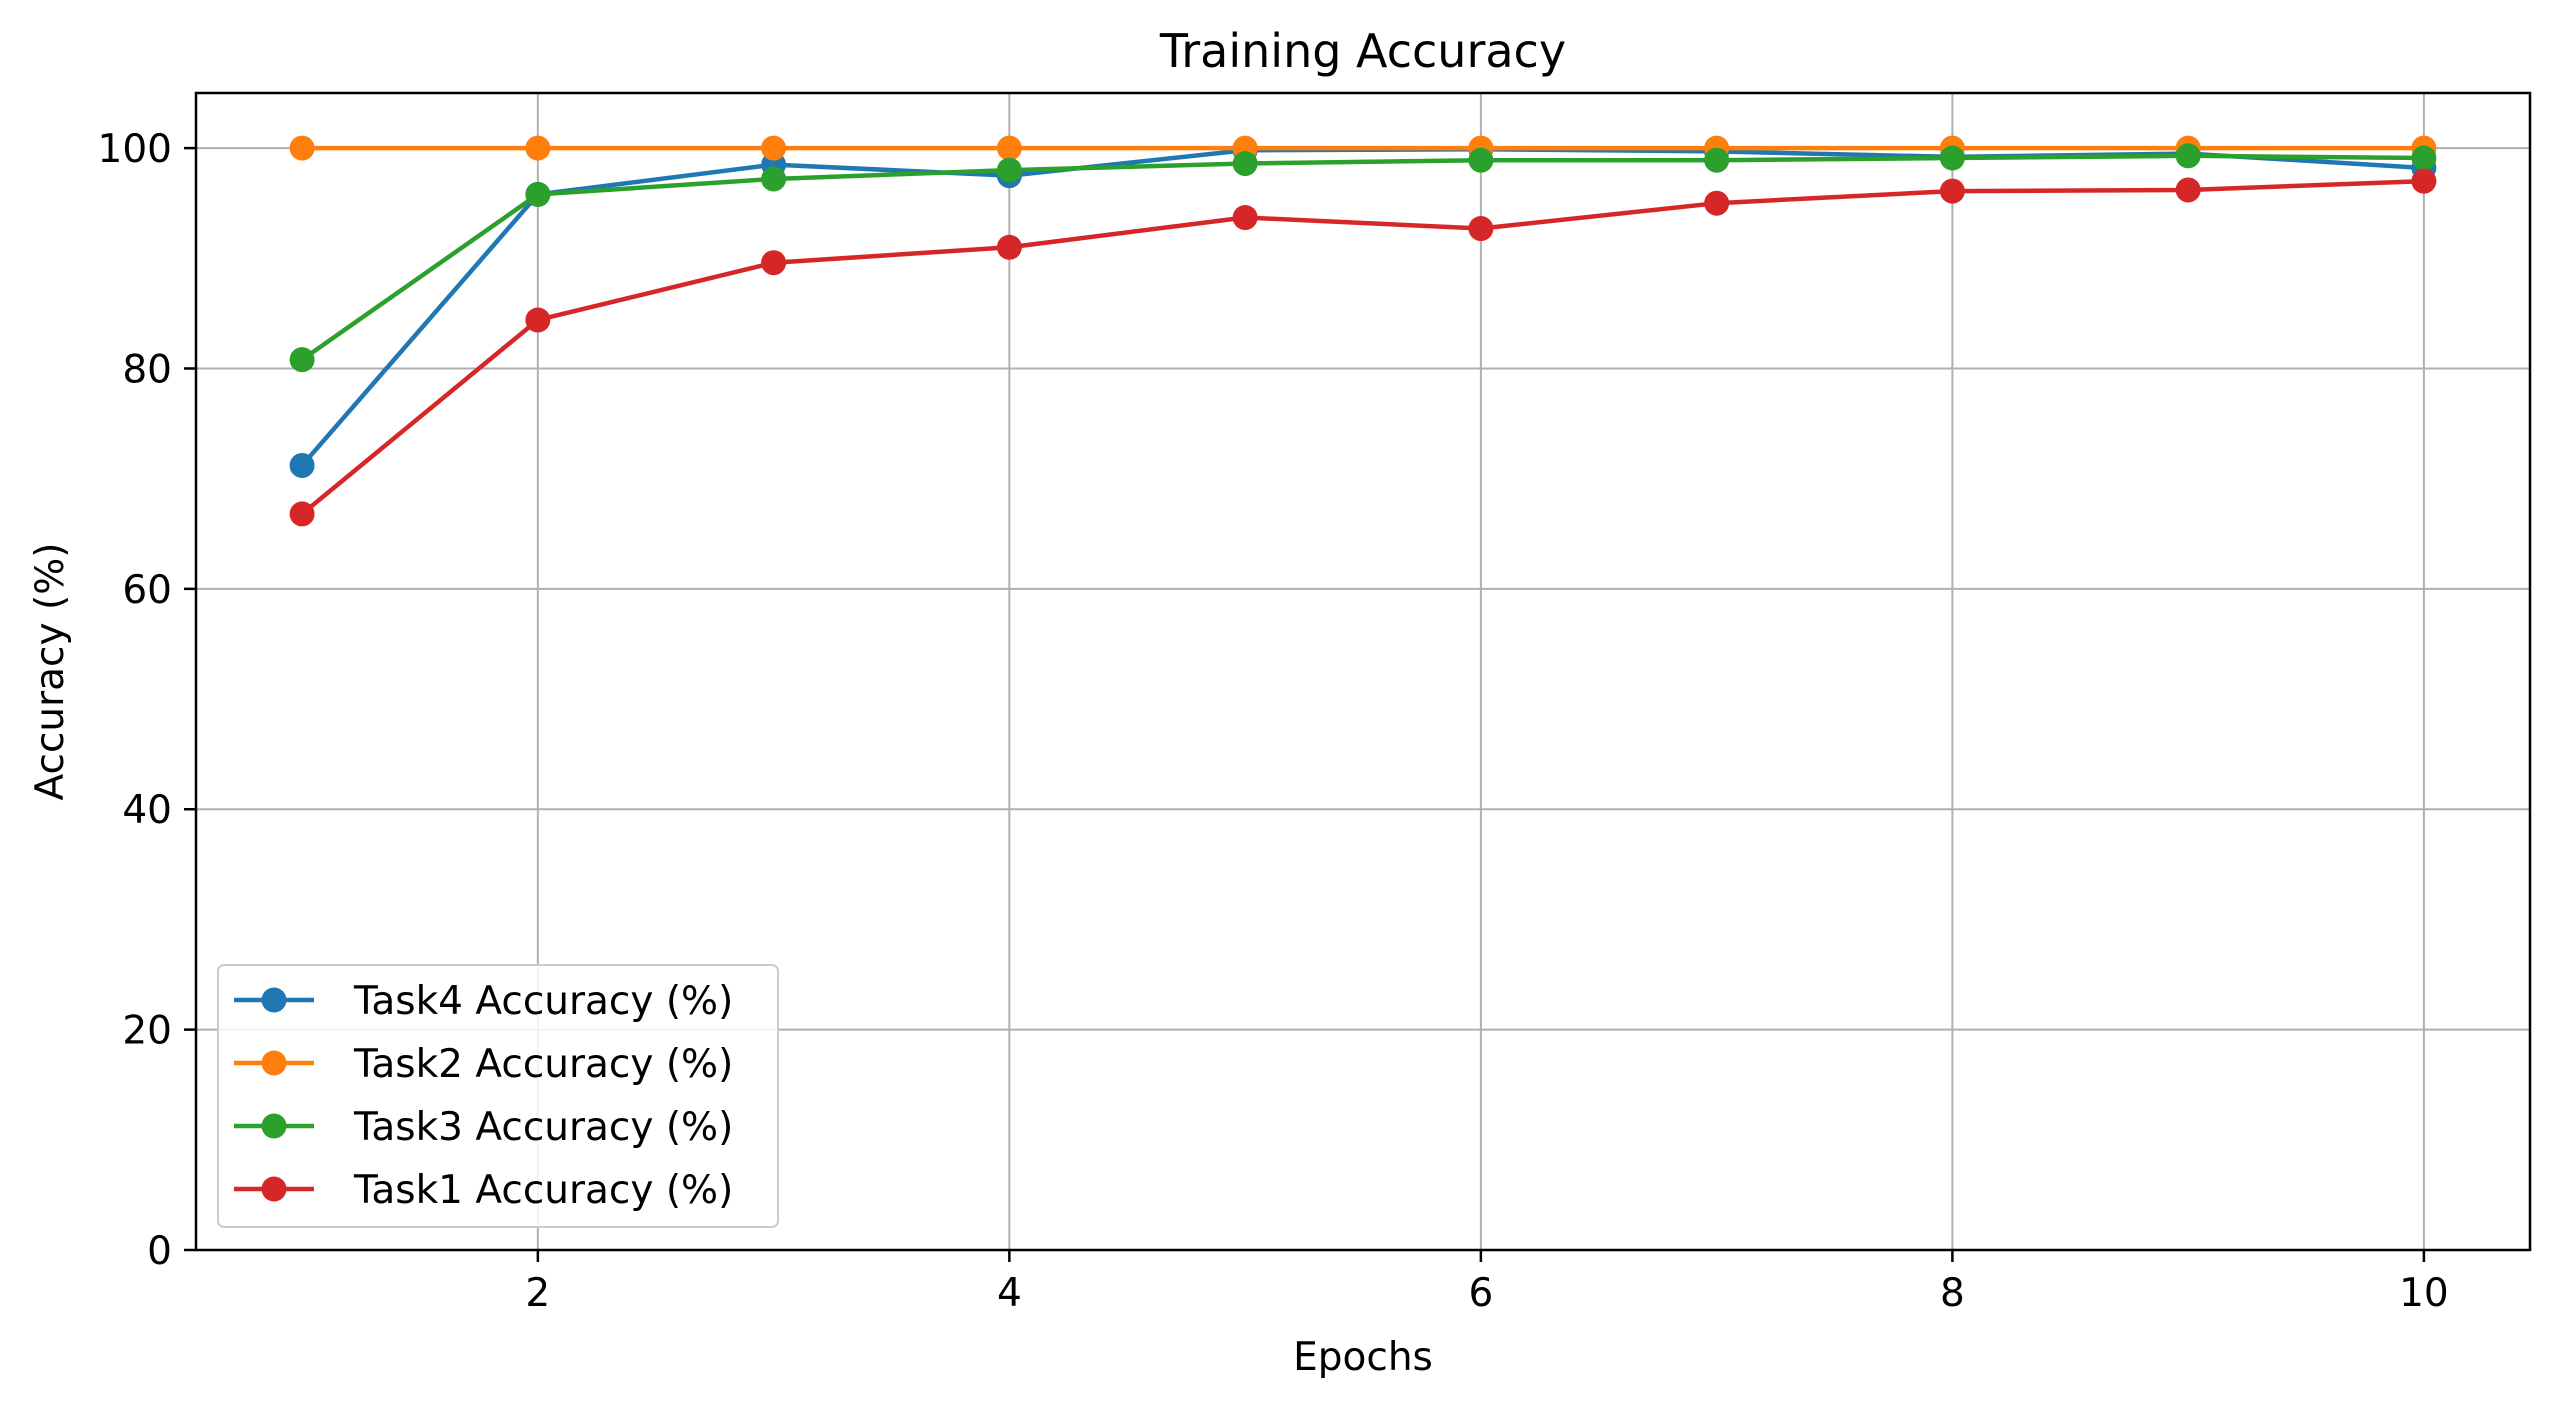  I want to click on y-tick-label: 40, so click(147, 810).